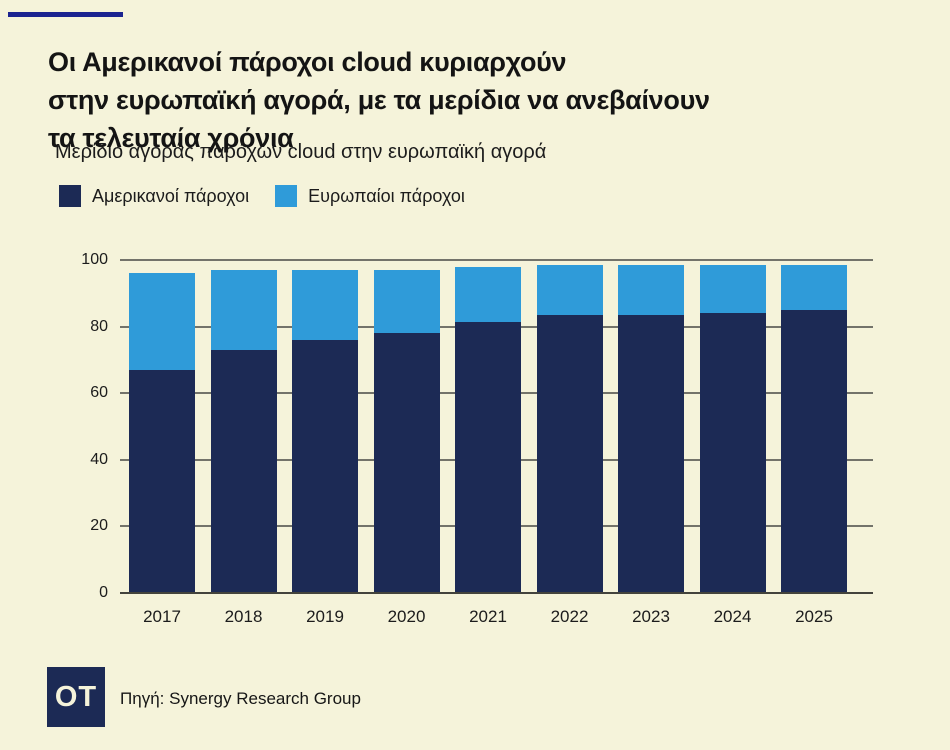 The height and width of the screenshot is (750, 950). What do you see at coordinates (496, 593) in the screenshot?
I see `x-axis-line` at bounding box center [496, 593].